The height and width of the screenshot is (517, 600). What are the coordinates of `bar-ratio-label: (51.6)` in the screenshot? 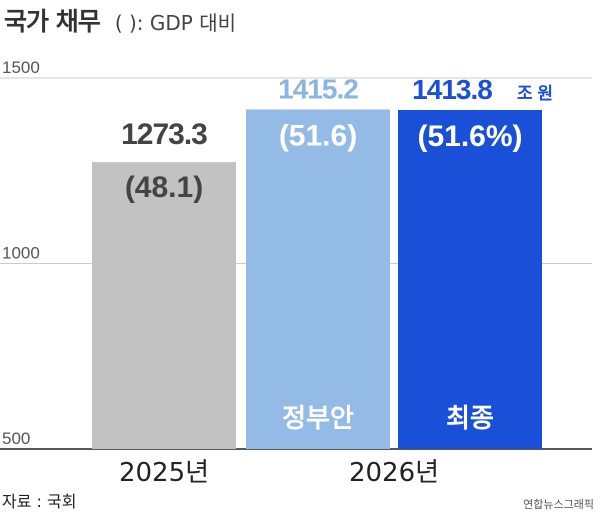 It's located at (318, 135).